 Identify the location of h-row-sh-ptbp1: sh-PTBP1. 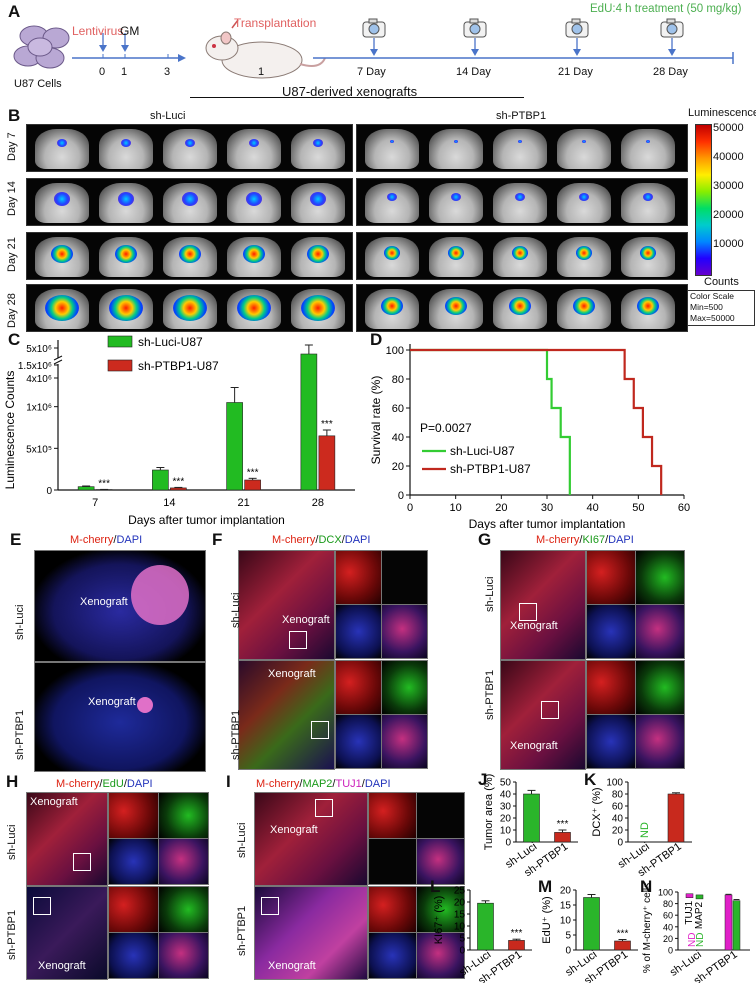
(12, 934).